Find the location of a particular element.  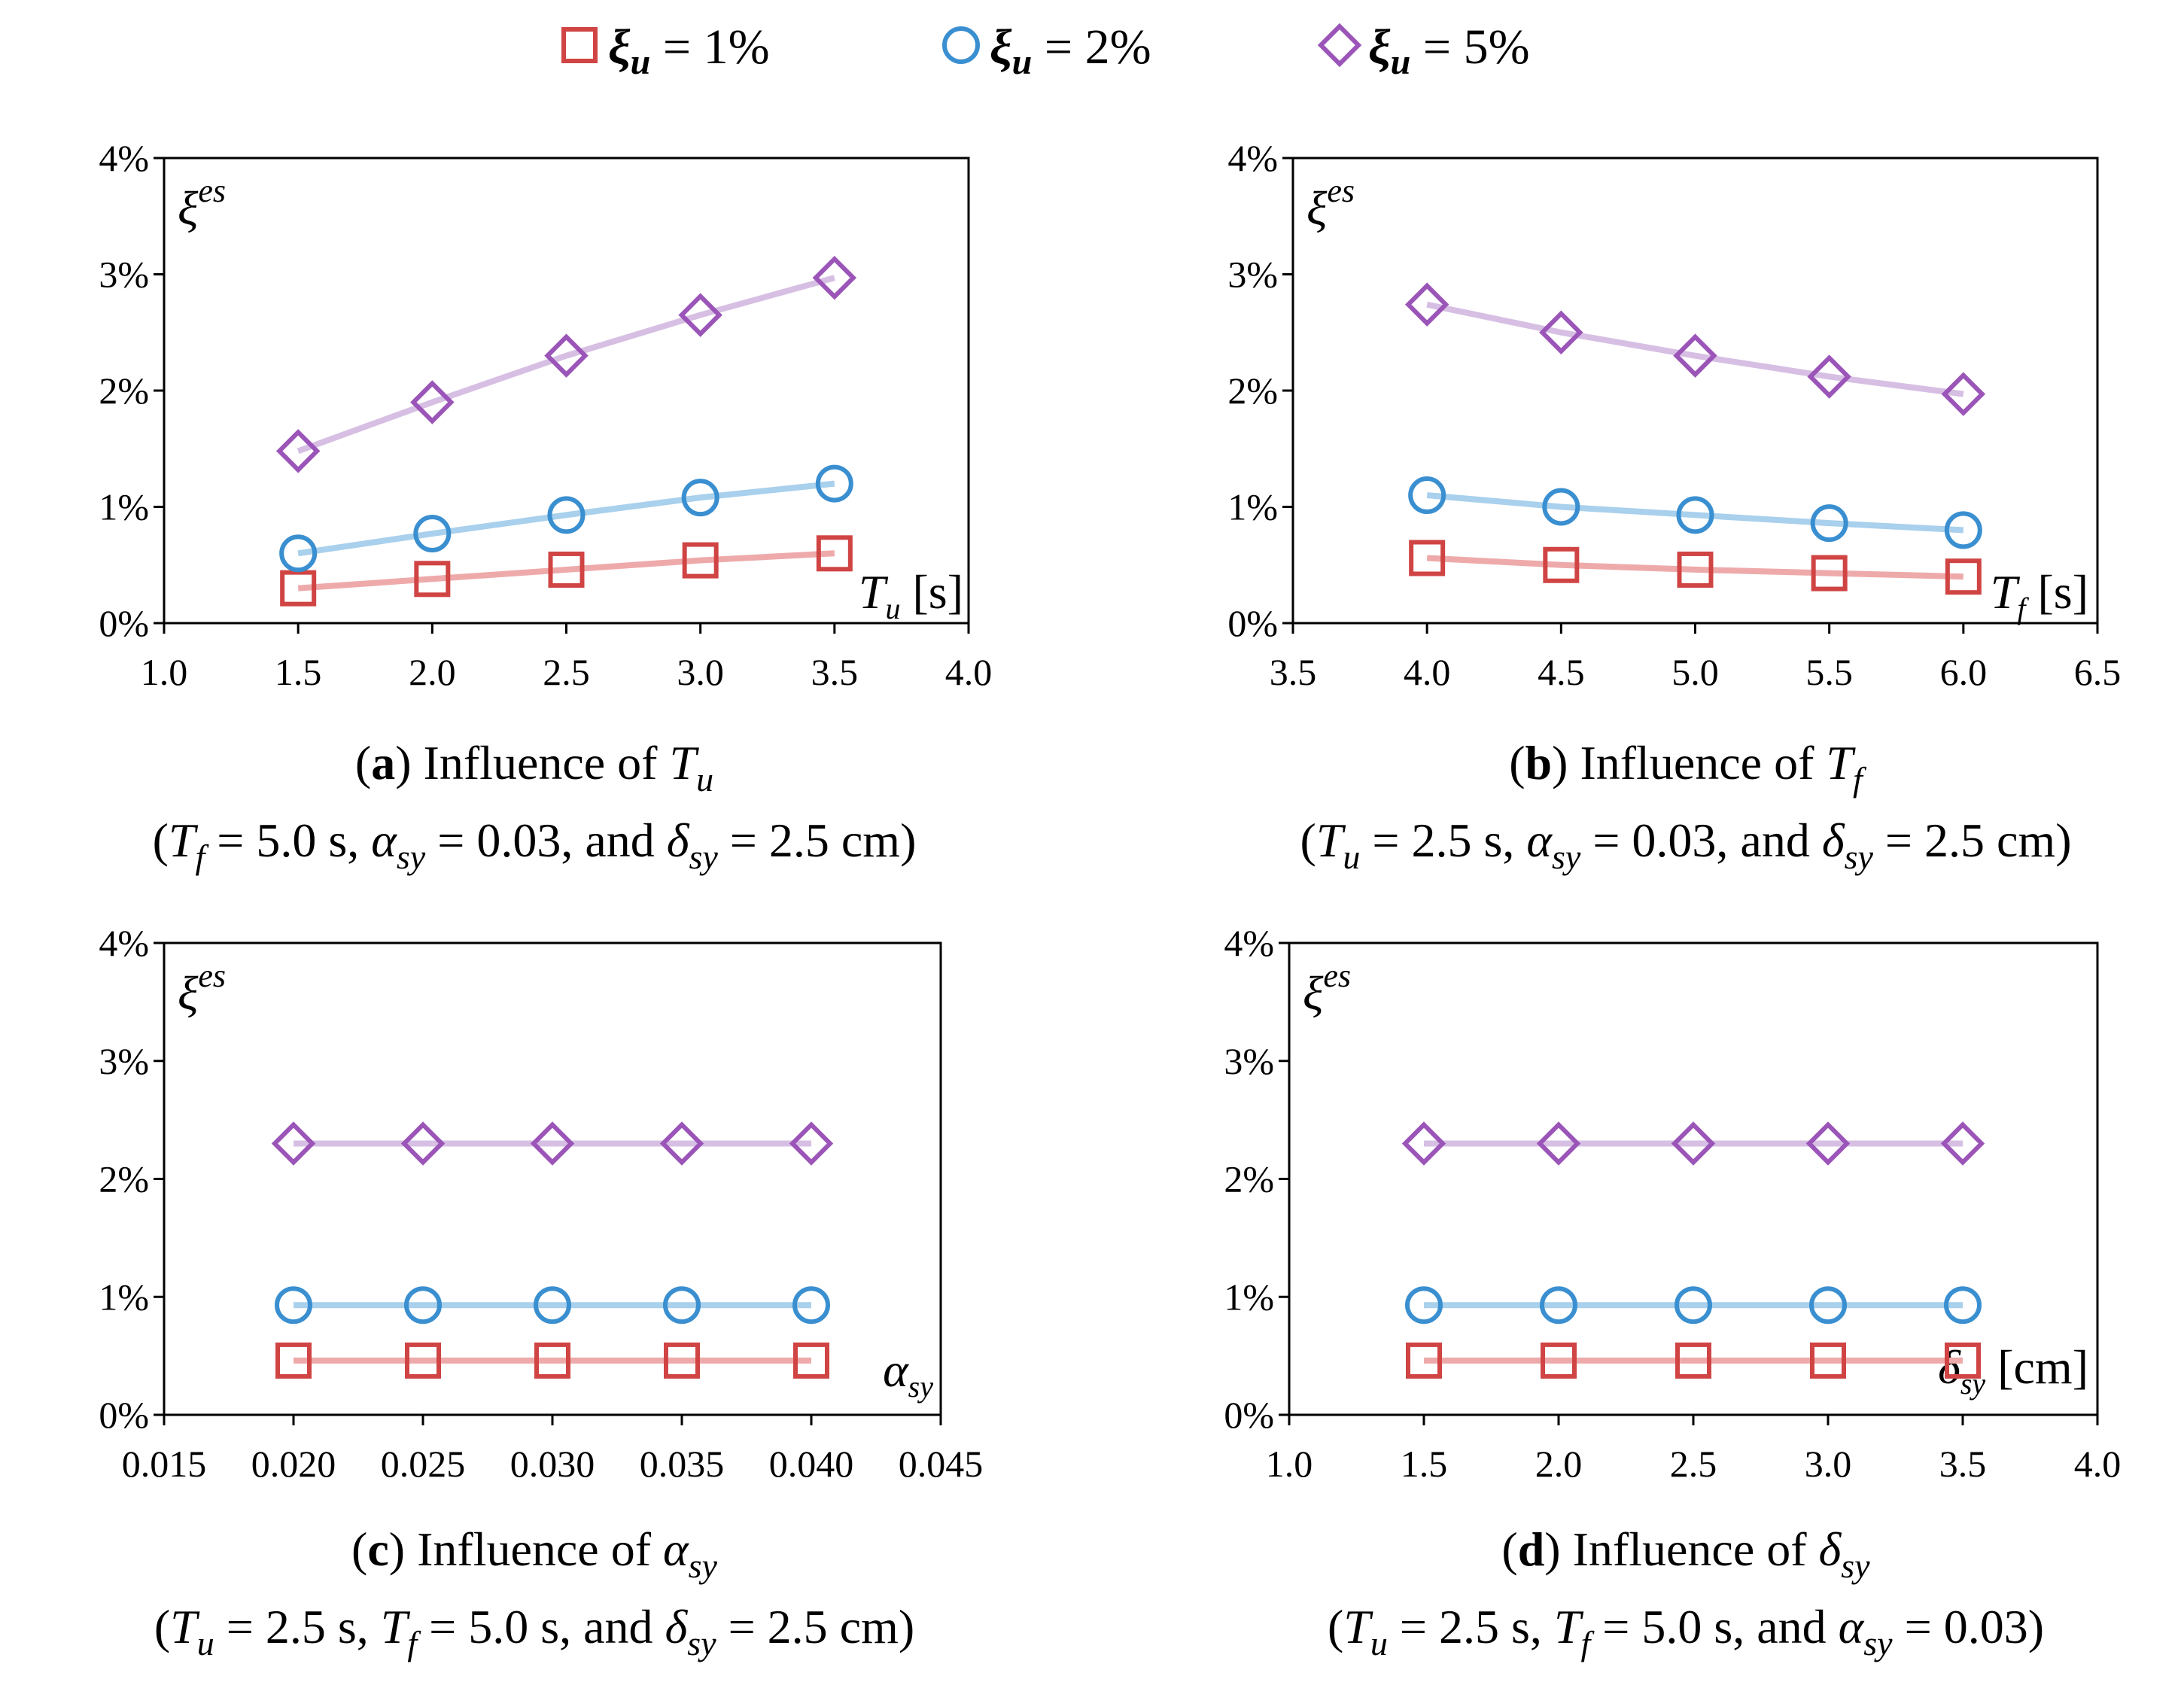

legend-label: ξu = 5% is located at coordinates (1449, 51).